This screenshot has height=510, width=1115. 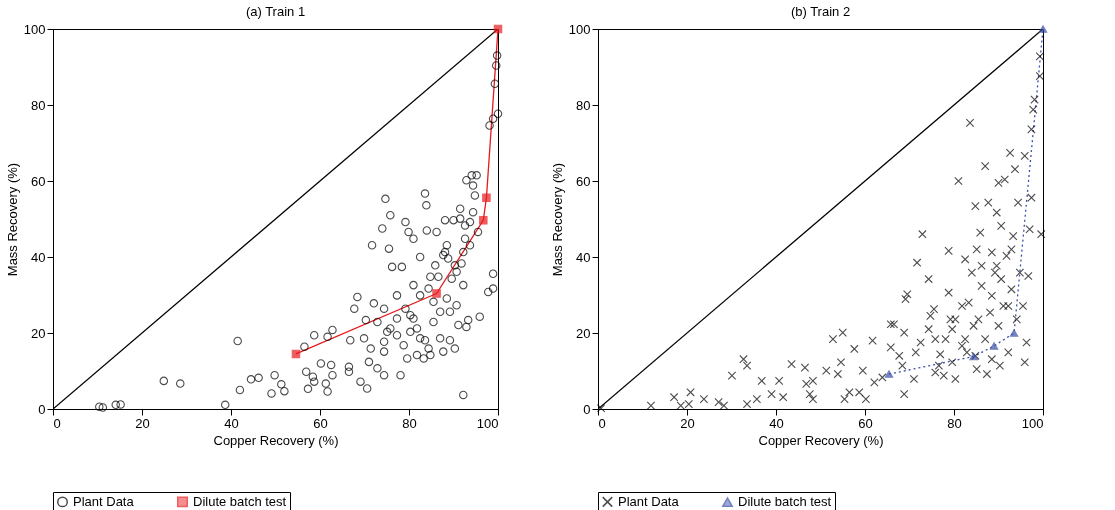 What do you see at coordinates (275, 11) in the screenshot?
I see `chart-title: (a) Train 1` at bounding box center [275, 11].